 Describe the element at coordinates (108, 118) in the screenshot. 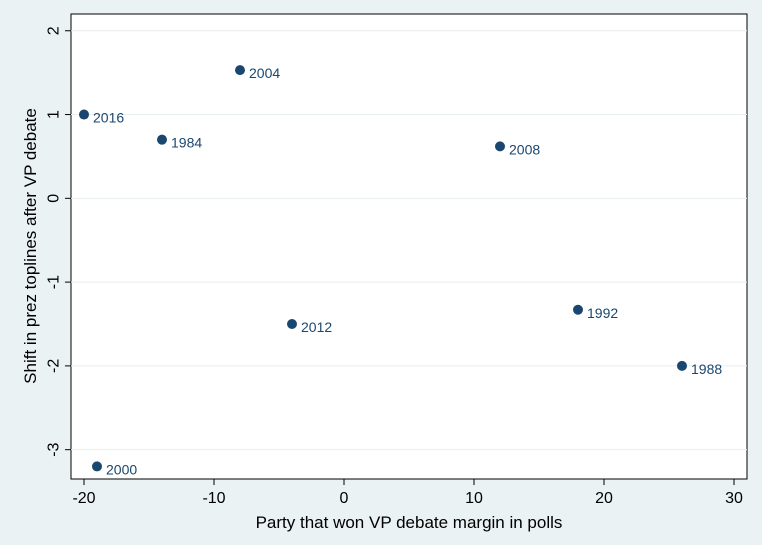

I see `point-label-2016: 2016` at that location.